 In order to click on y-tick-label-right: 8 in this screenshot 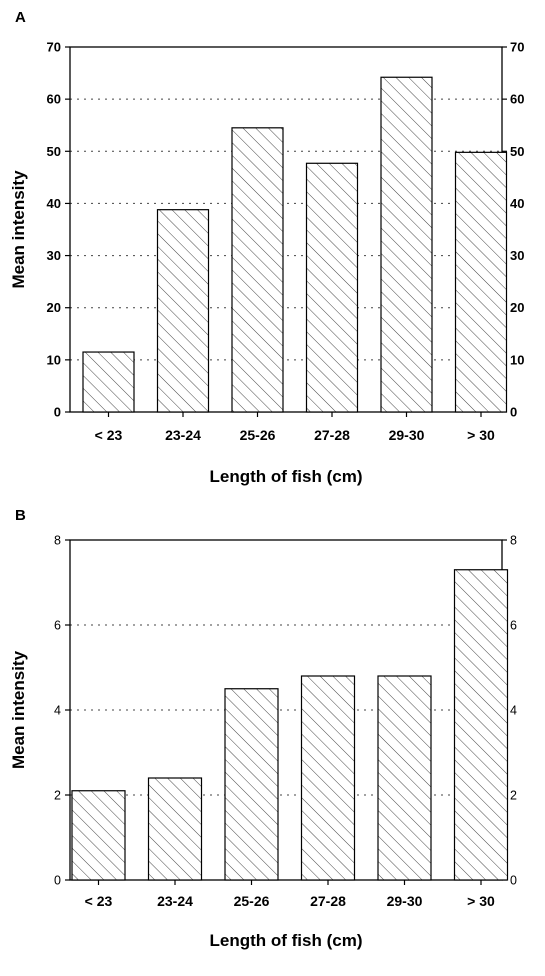, I will do `click(513, 541)`.